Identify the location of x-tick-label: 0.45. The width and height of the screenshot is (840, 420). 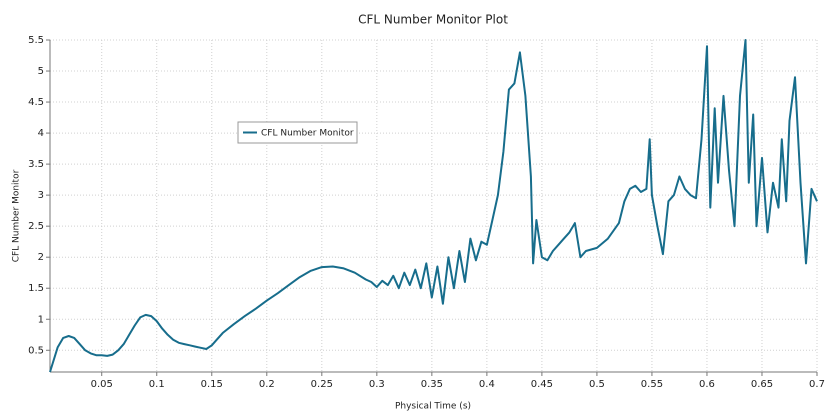
(542, 384).